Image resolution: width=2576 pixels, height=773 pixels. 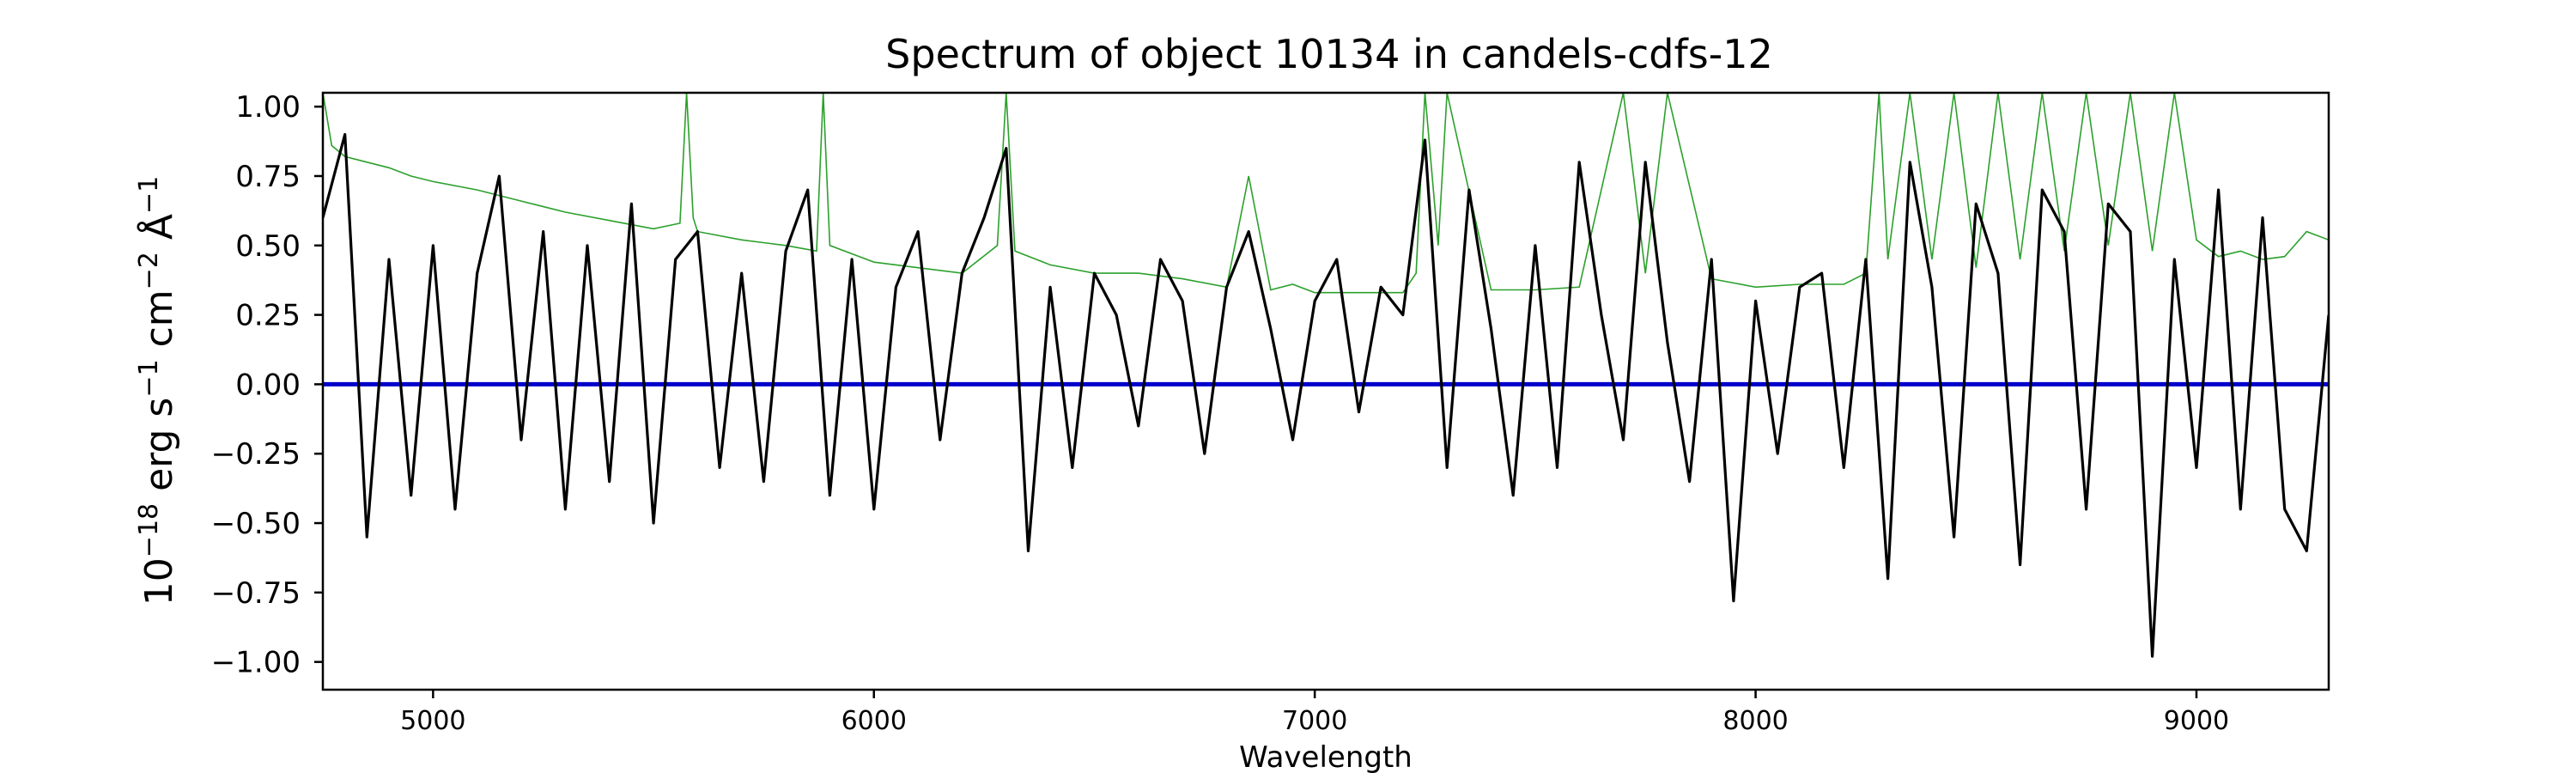 I want to click on x-tick-label: 7000, so click(x=1314, y=721).